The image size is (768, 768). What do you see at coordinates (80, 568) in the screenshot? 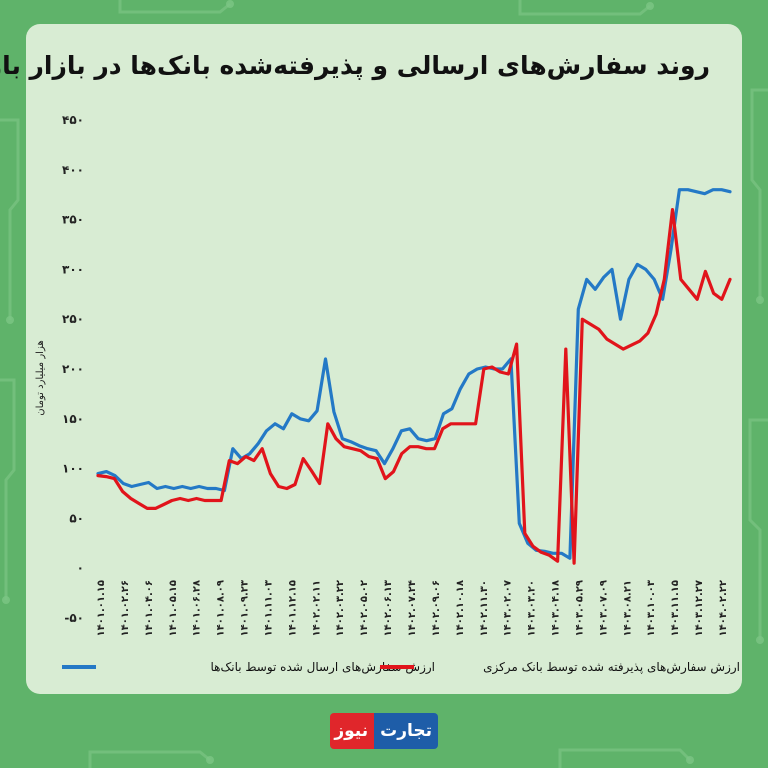
I see `y-tick-label: ۰` at bounding box center [80, 568].